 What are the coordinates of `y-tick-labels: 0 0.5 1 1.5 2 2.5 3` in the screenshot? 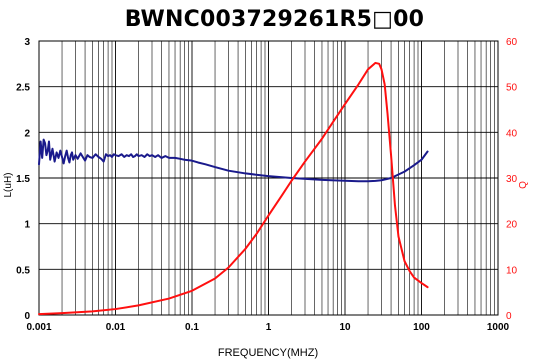 It's located at (23, 179).